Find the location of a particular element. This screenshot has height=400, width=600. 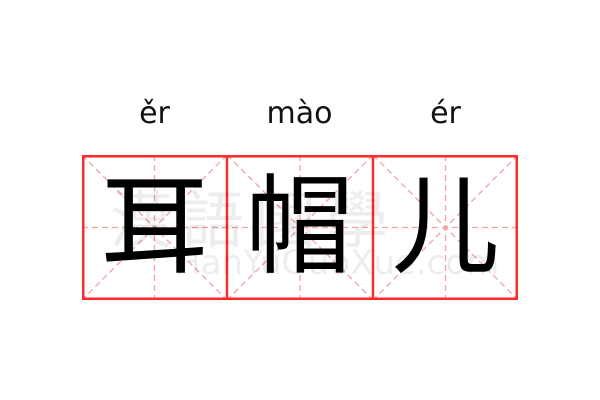

cell-er2: 儿 is located at coordinates (445, 227).